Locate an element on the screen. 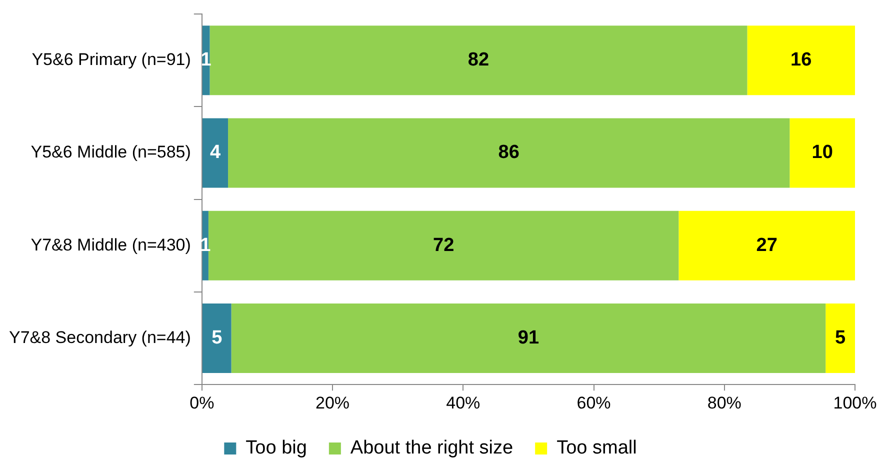 The image size is (881, 468). y-tick-label: Y7&8 Middle (n=430) is located at coordinates (110, 244).